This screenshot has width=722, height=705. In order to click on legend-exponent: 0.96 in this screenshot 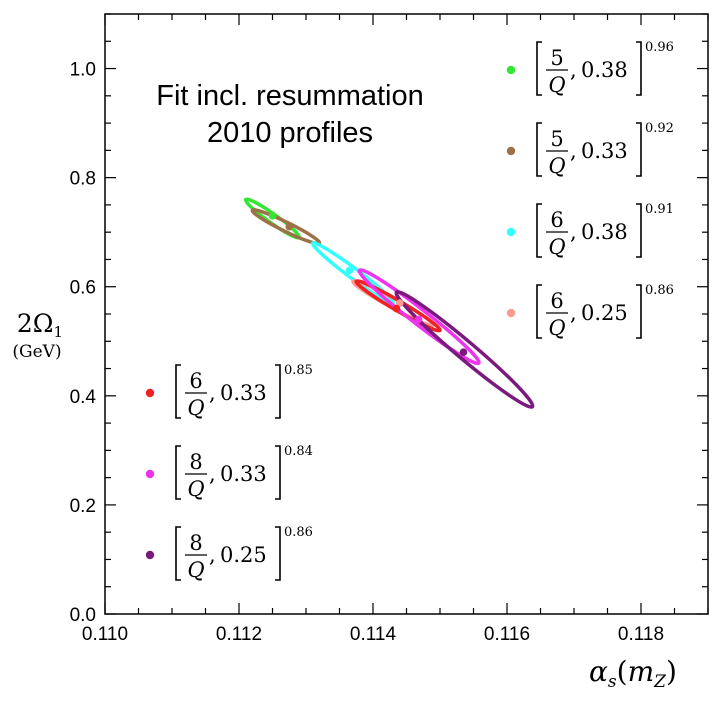, I will do `click(659, 47)`.